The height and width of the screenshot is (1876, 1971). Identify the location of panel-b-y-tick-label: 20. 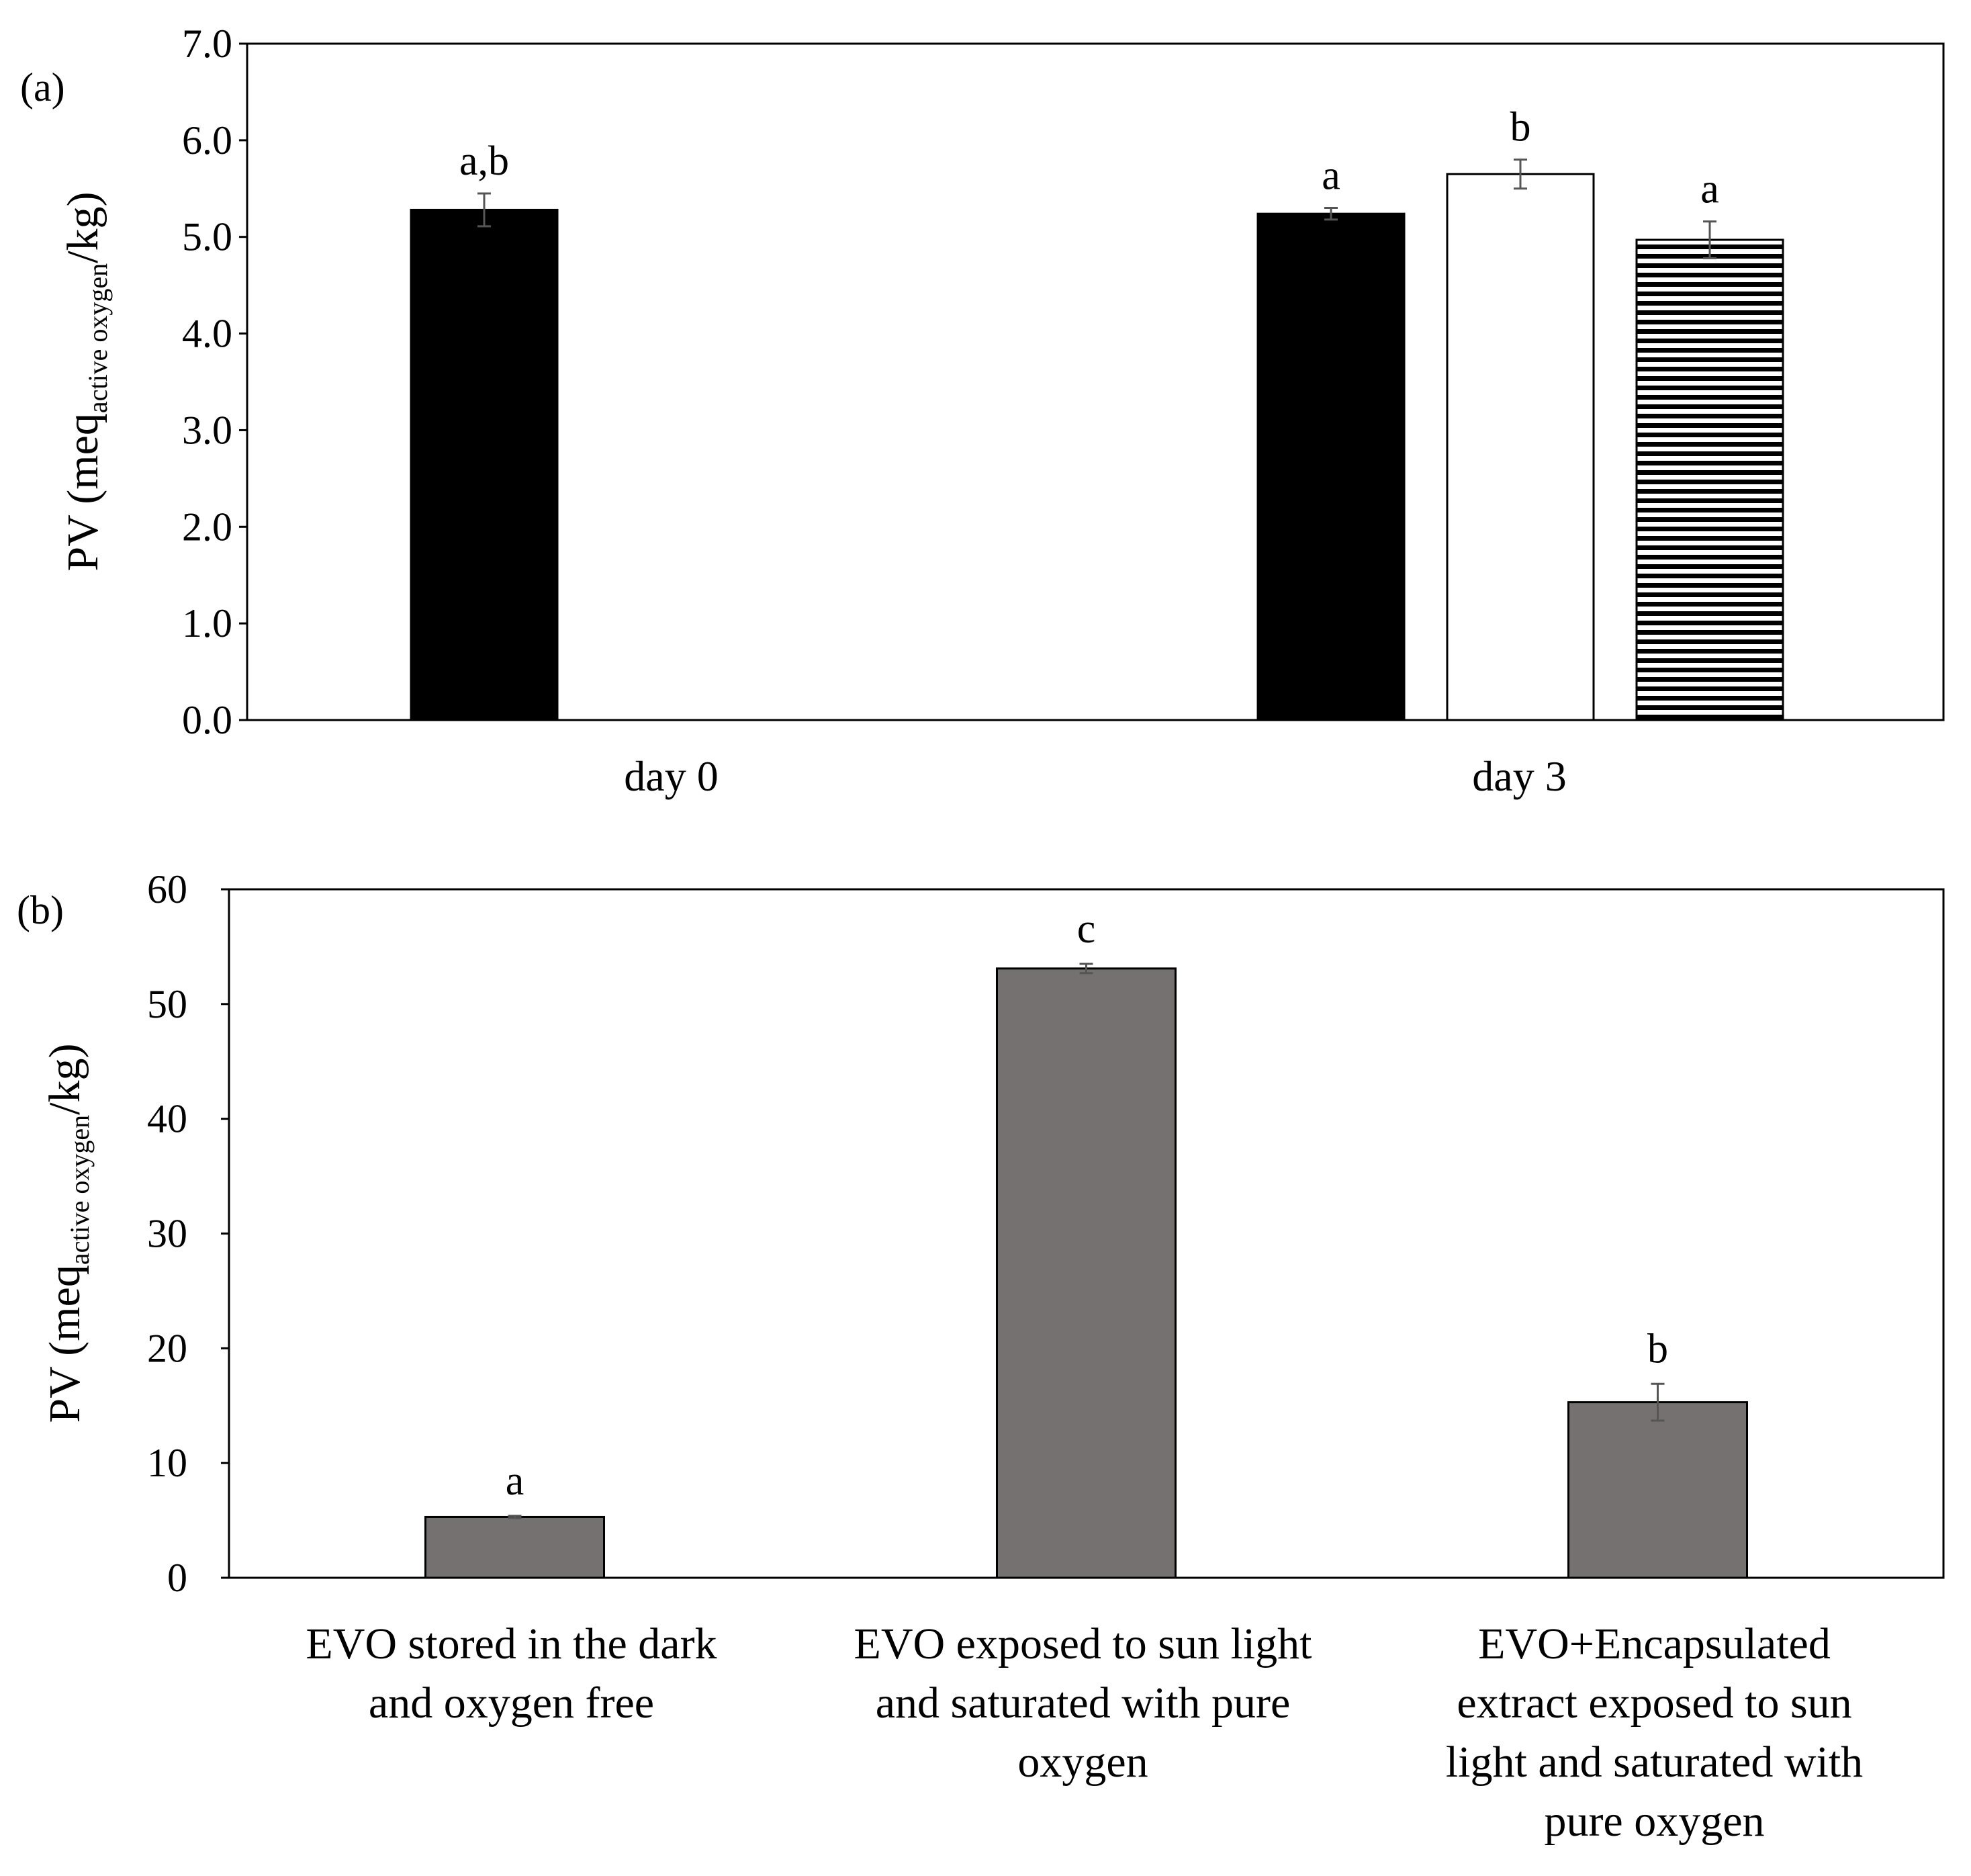
(167, 1348).